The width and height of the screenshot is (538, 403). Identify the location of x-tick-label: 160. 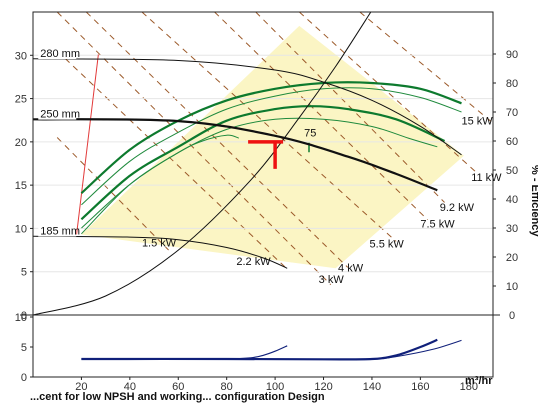
(420, 387).